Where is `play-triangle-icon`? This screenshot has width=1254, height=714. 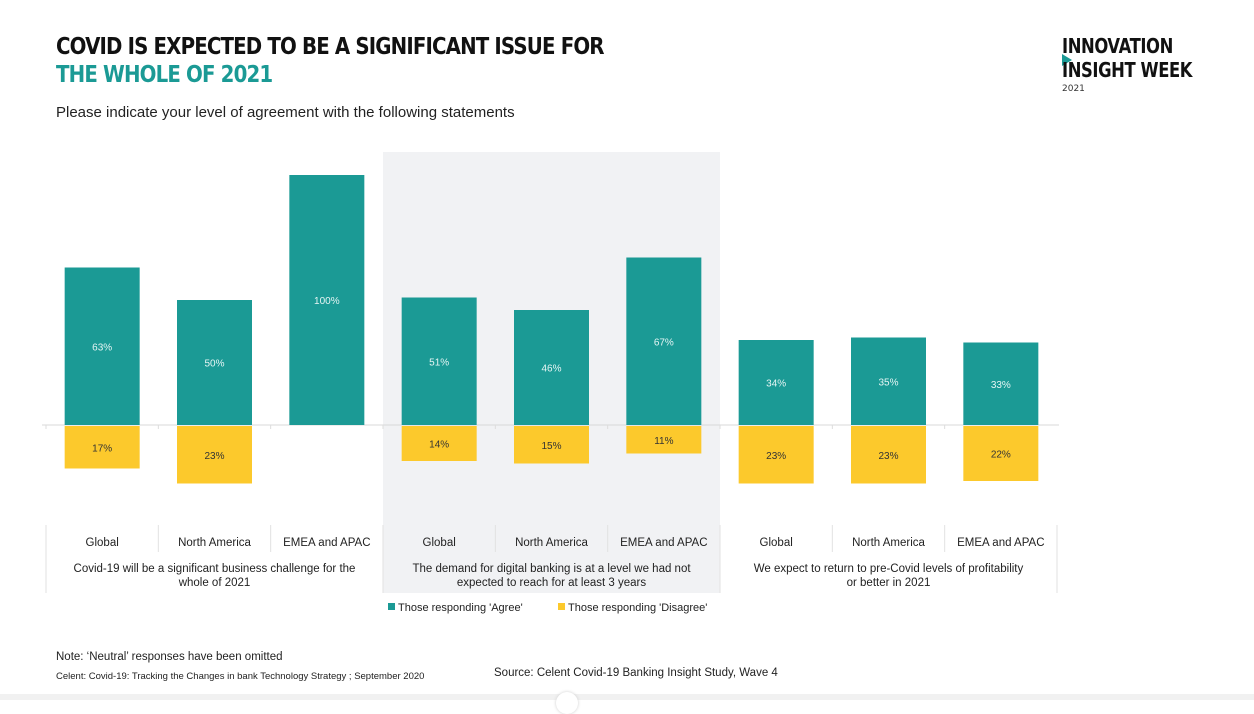 play-triangle-icon is located at coordinates (1067, 60).